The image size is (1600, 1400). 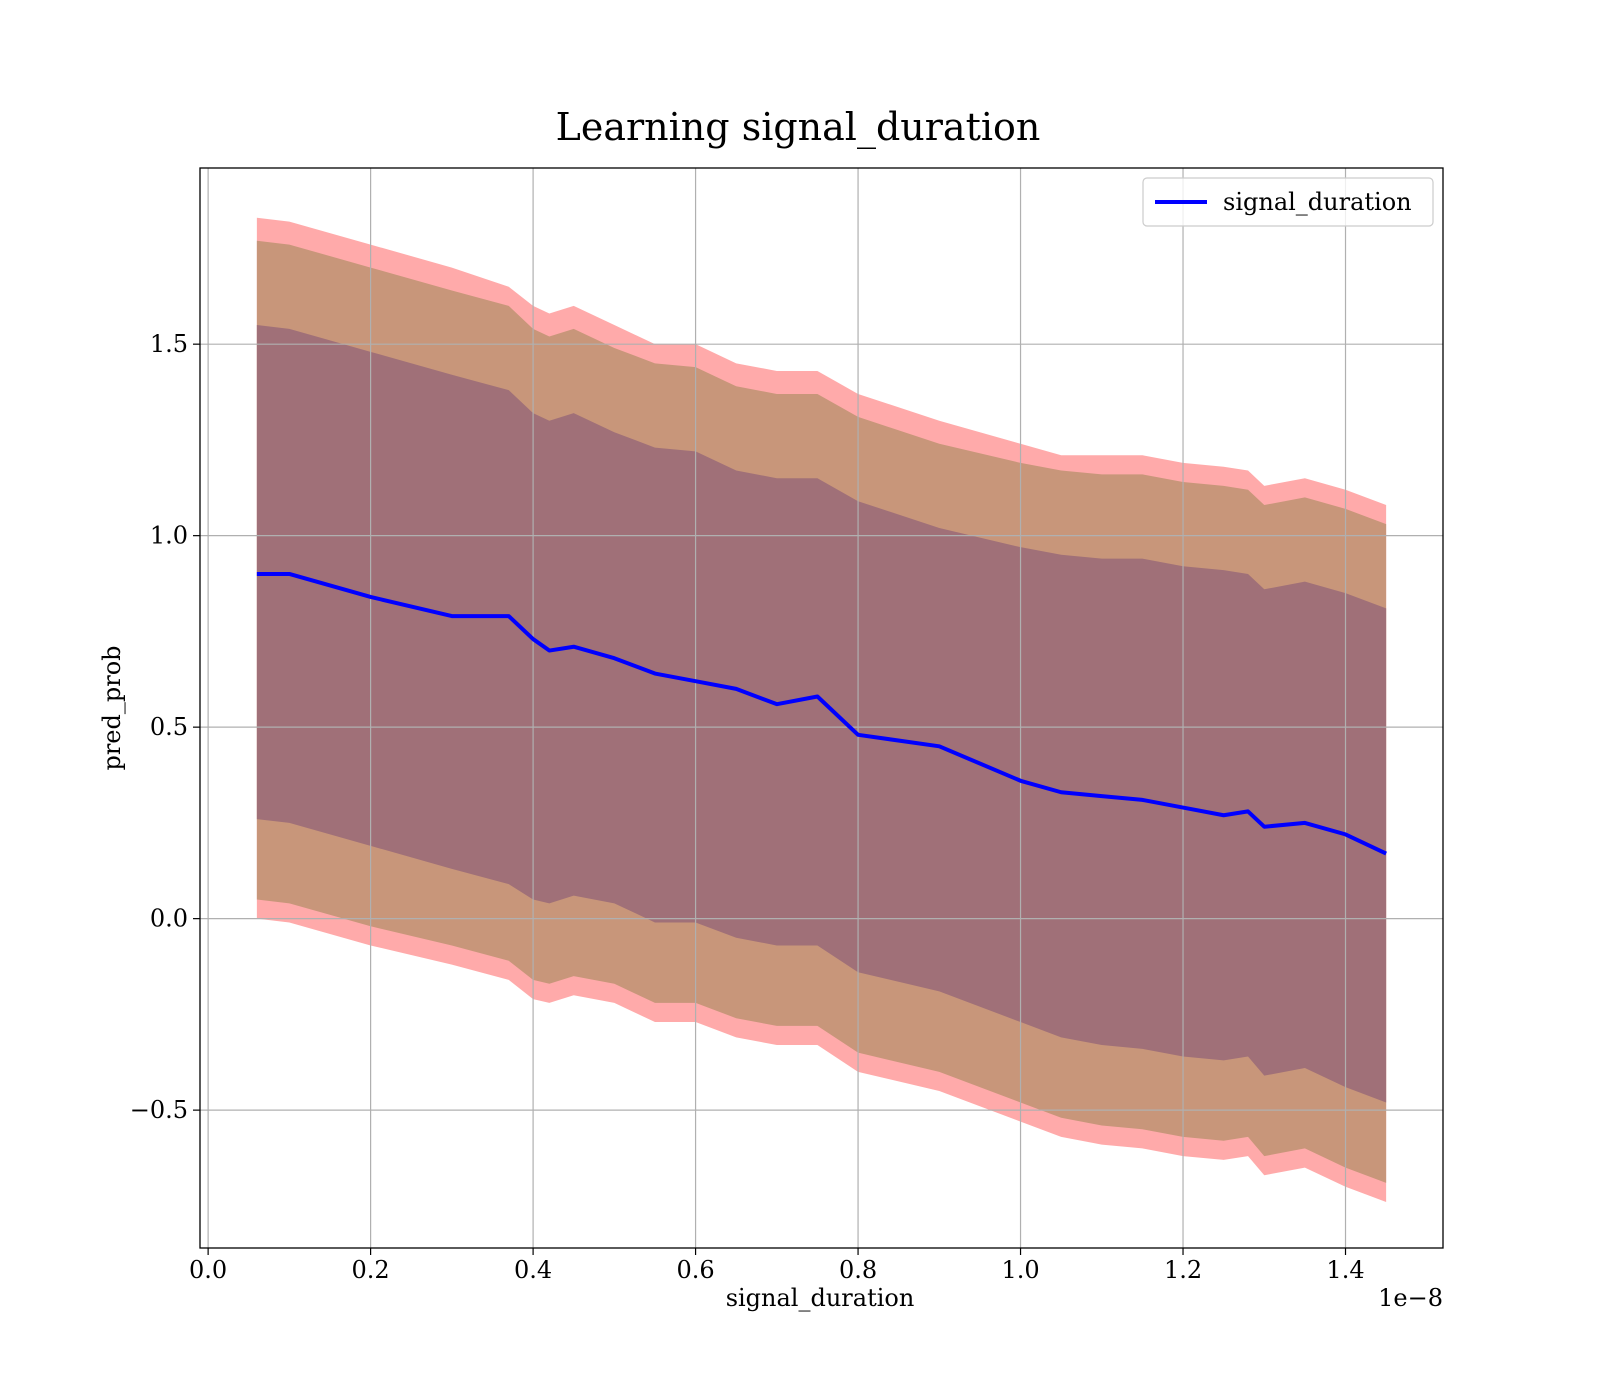 I want to click on y-tick-label: 1.5, so click(x=169, y=344).